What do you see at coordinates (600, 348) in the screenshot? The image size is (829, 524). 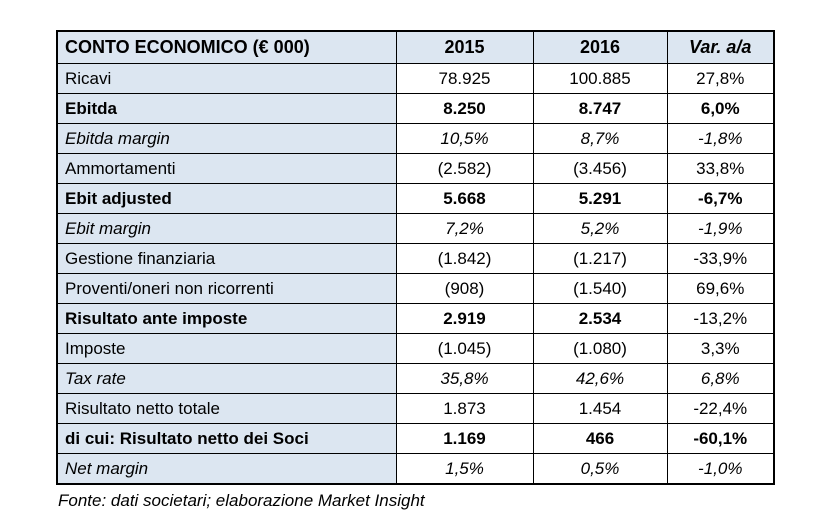 I see `value-2016: (1.080)` at bounding box center [600, 348].